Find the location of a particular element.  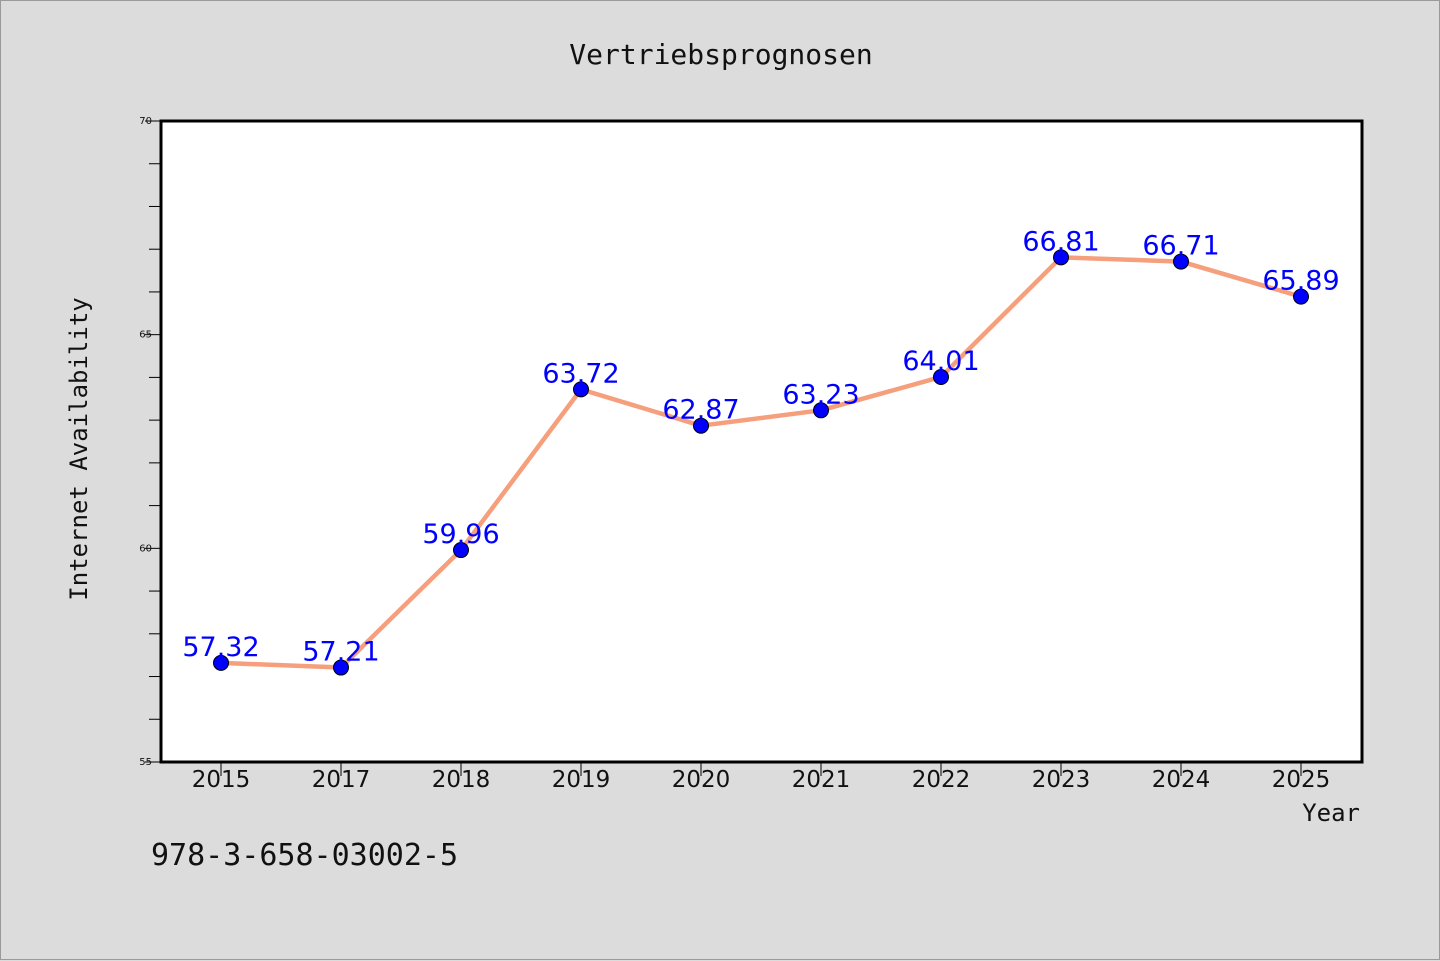

y-tick-label: 65 is located at coordinates (145, 335).